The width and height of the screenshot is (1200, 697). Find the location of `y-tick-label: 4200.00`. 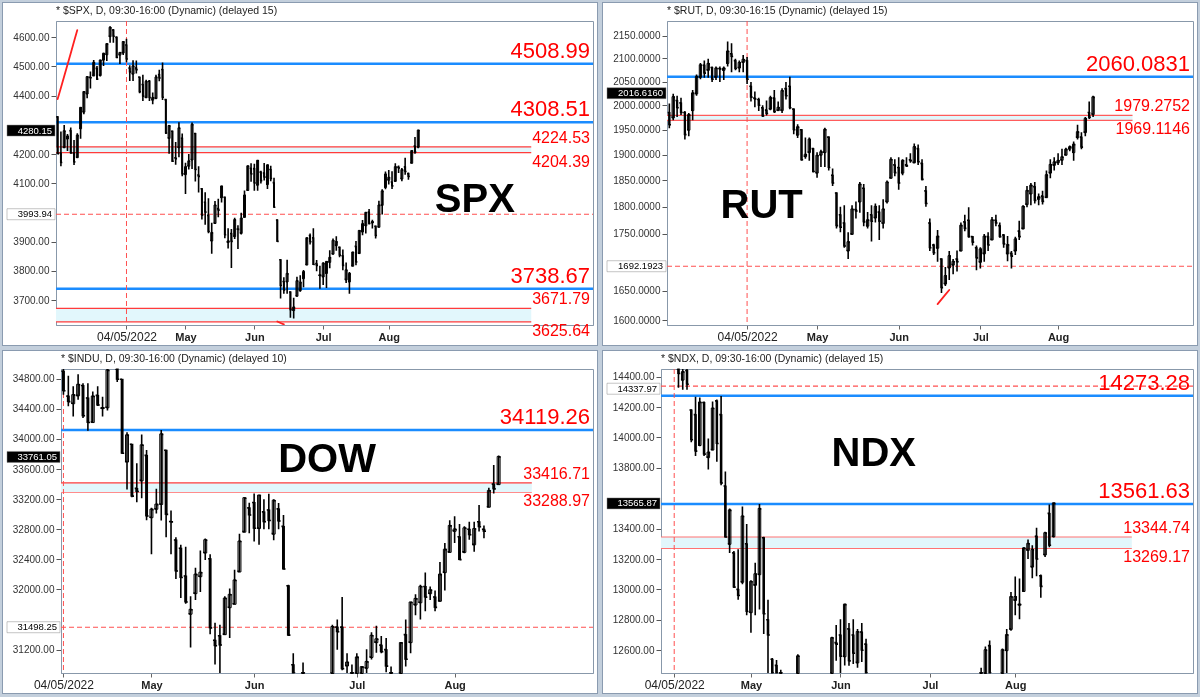

y-tick-label: 4200.00 is located at coordinates (31, 154).